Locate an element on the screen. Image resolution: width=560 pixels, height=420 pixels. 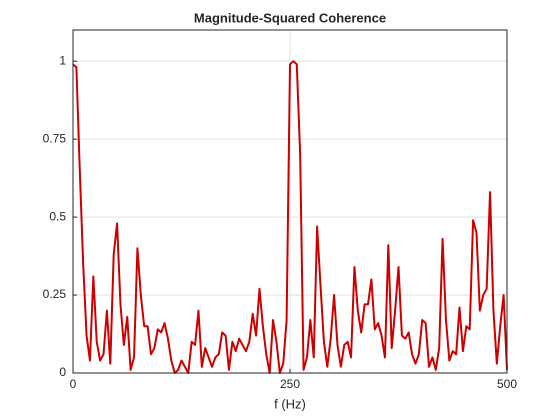
x-tick-label: 500 is located at coordinates (507, 384).